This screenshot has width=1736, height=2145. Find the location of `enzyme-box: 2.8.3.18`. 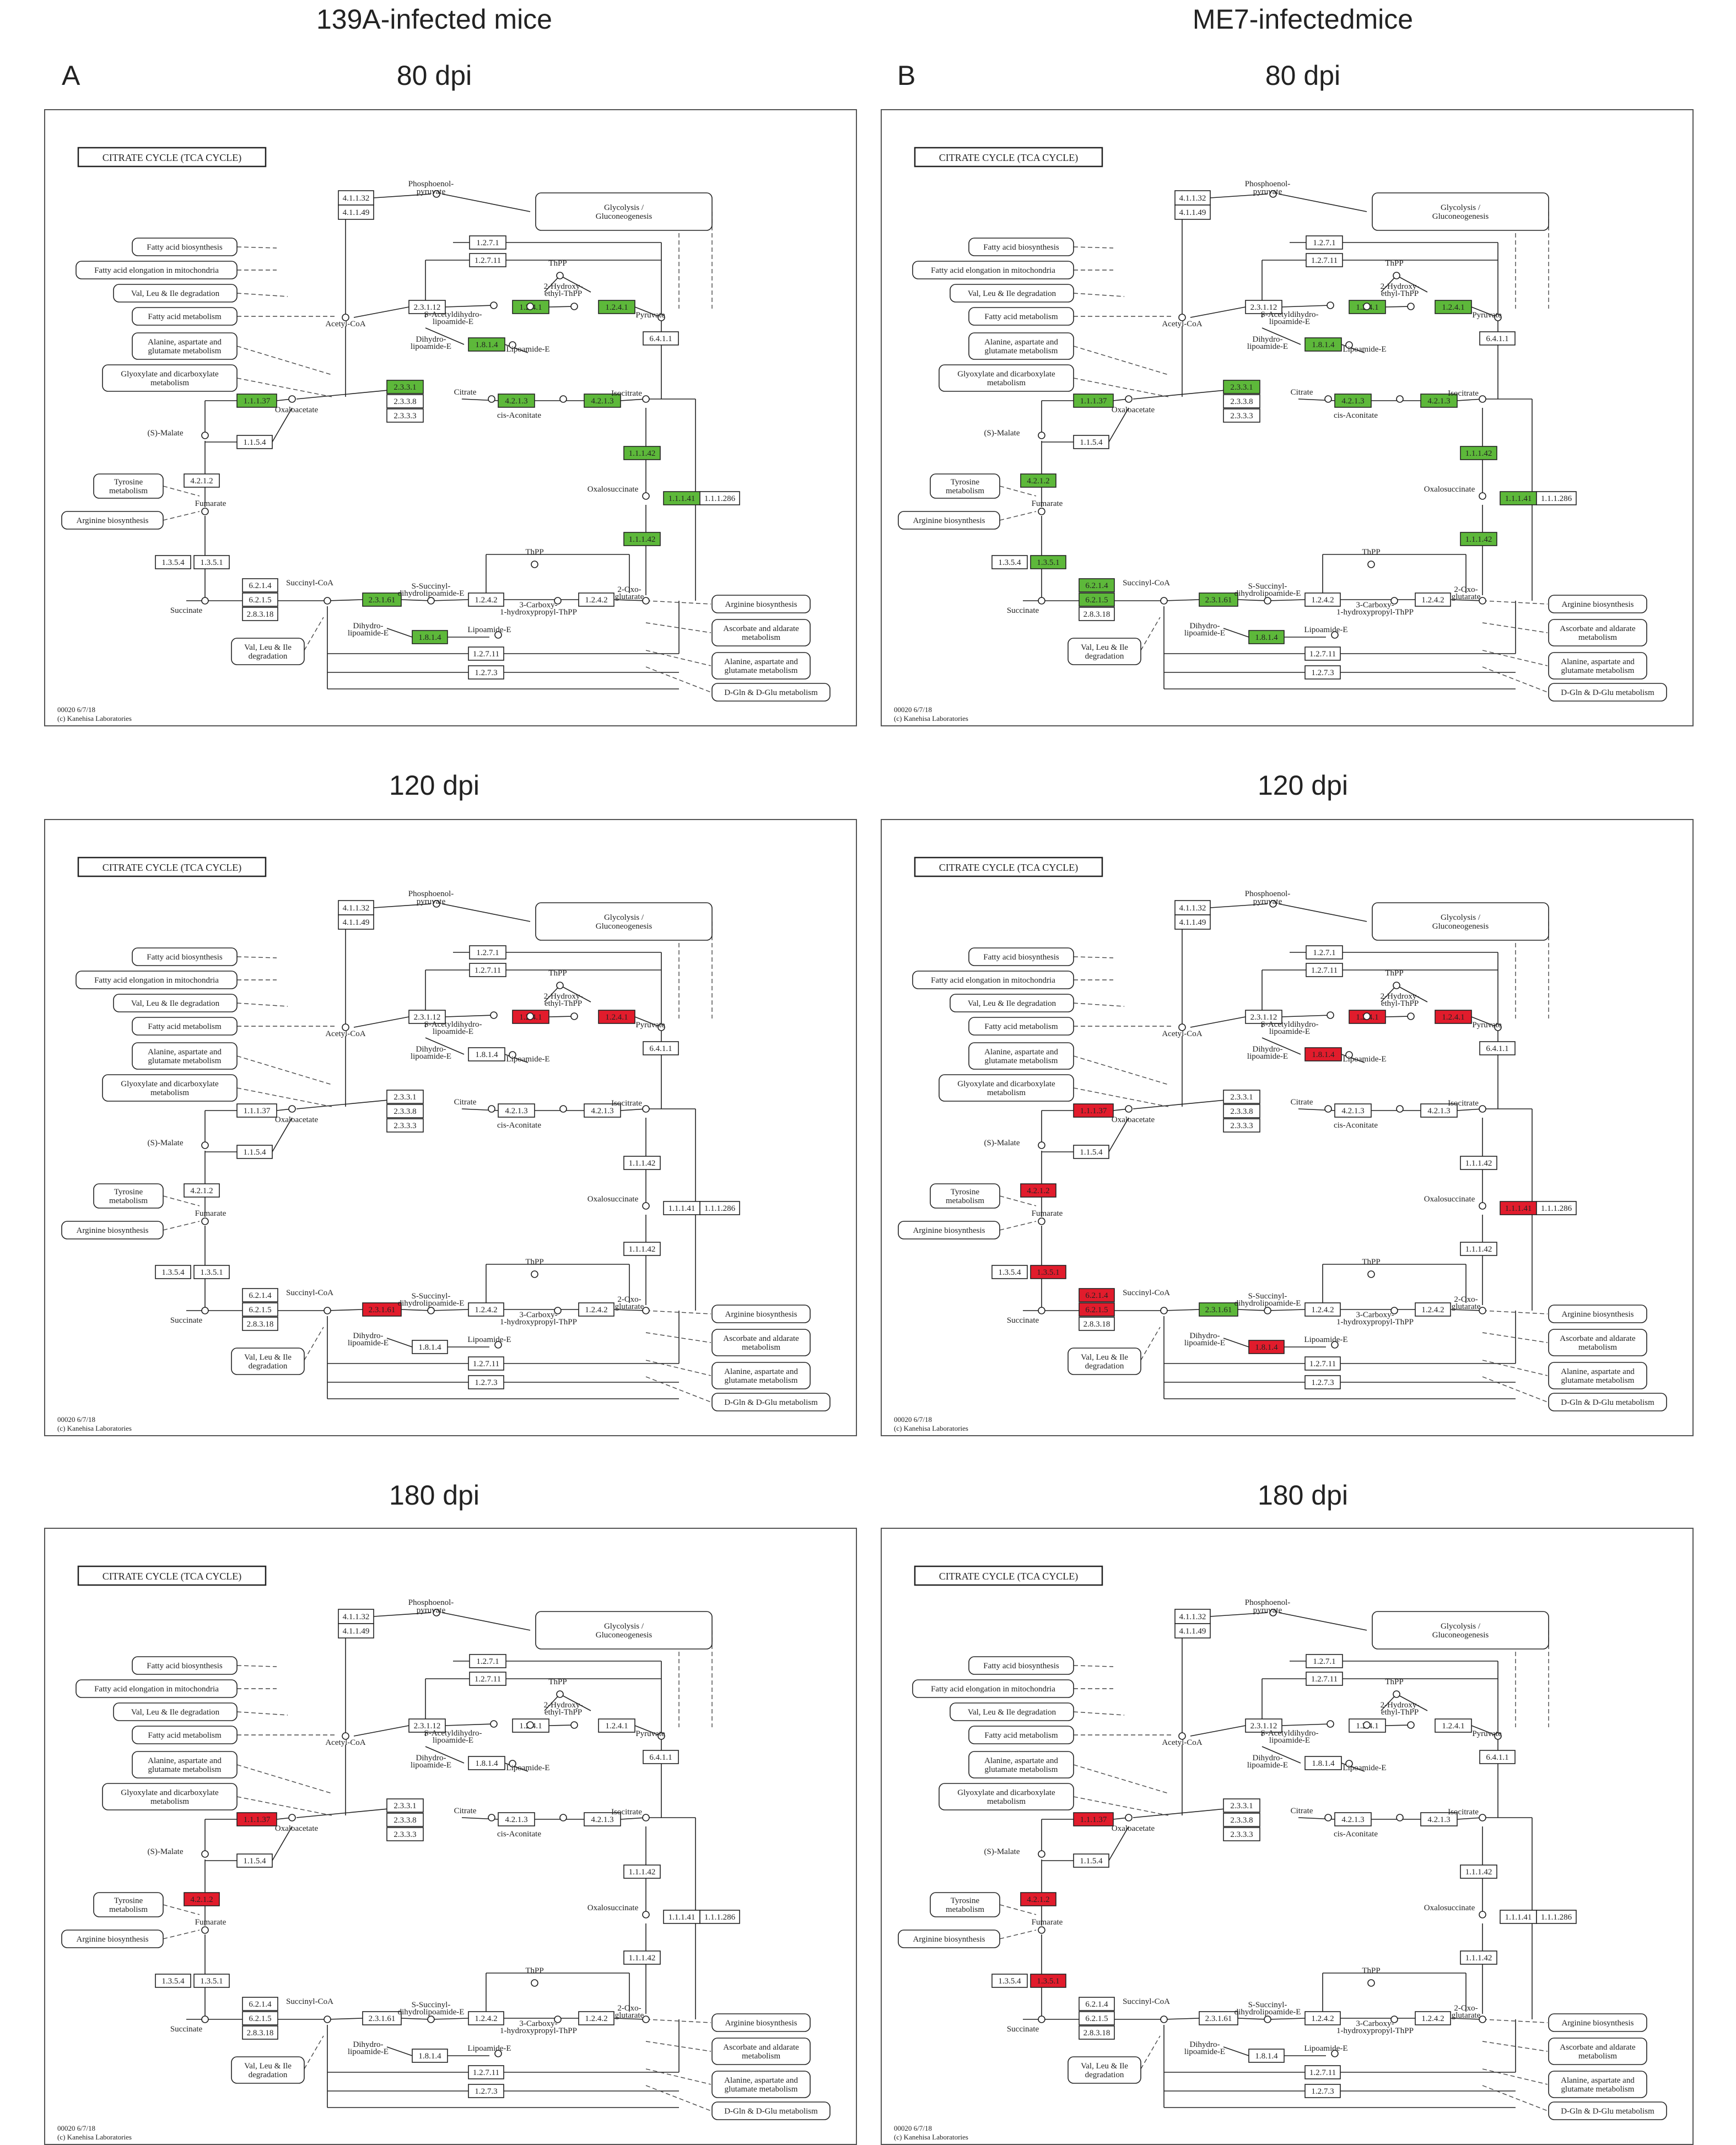

enzyme-box: 2.8.3.18 is located at coordinates (1097, 1324).